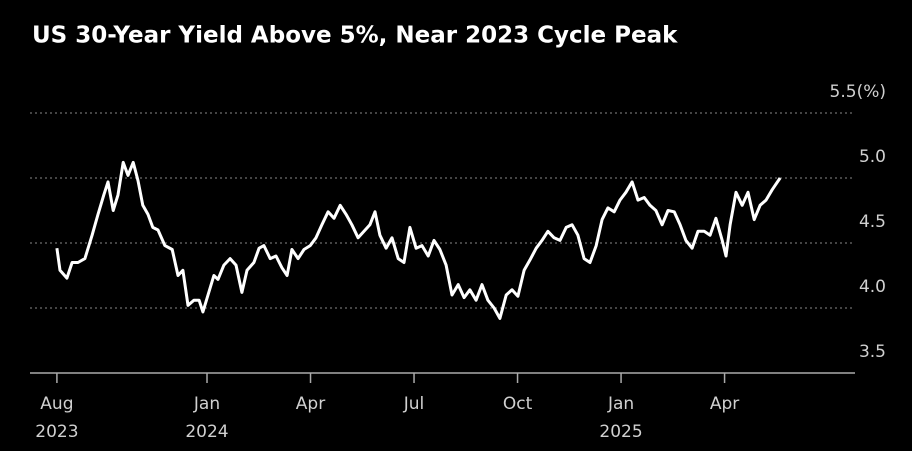 This screenshot has height=451, width=912. Describe the element at coordinates (858, 92) in the screenshot. I see `y-tick-label: 5.5(%)` at that location.